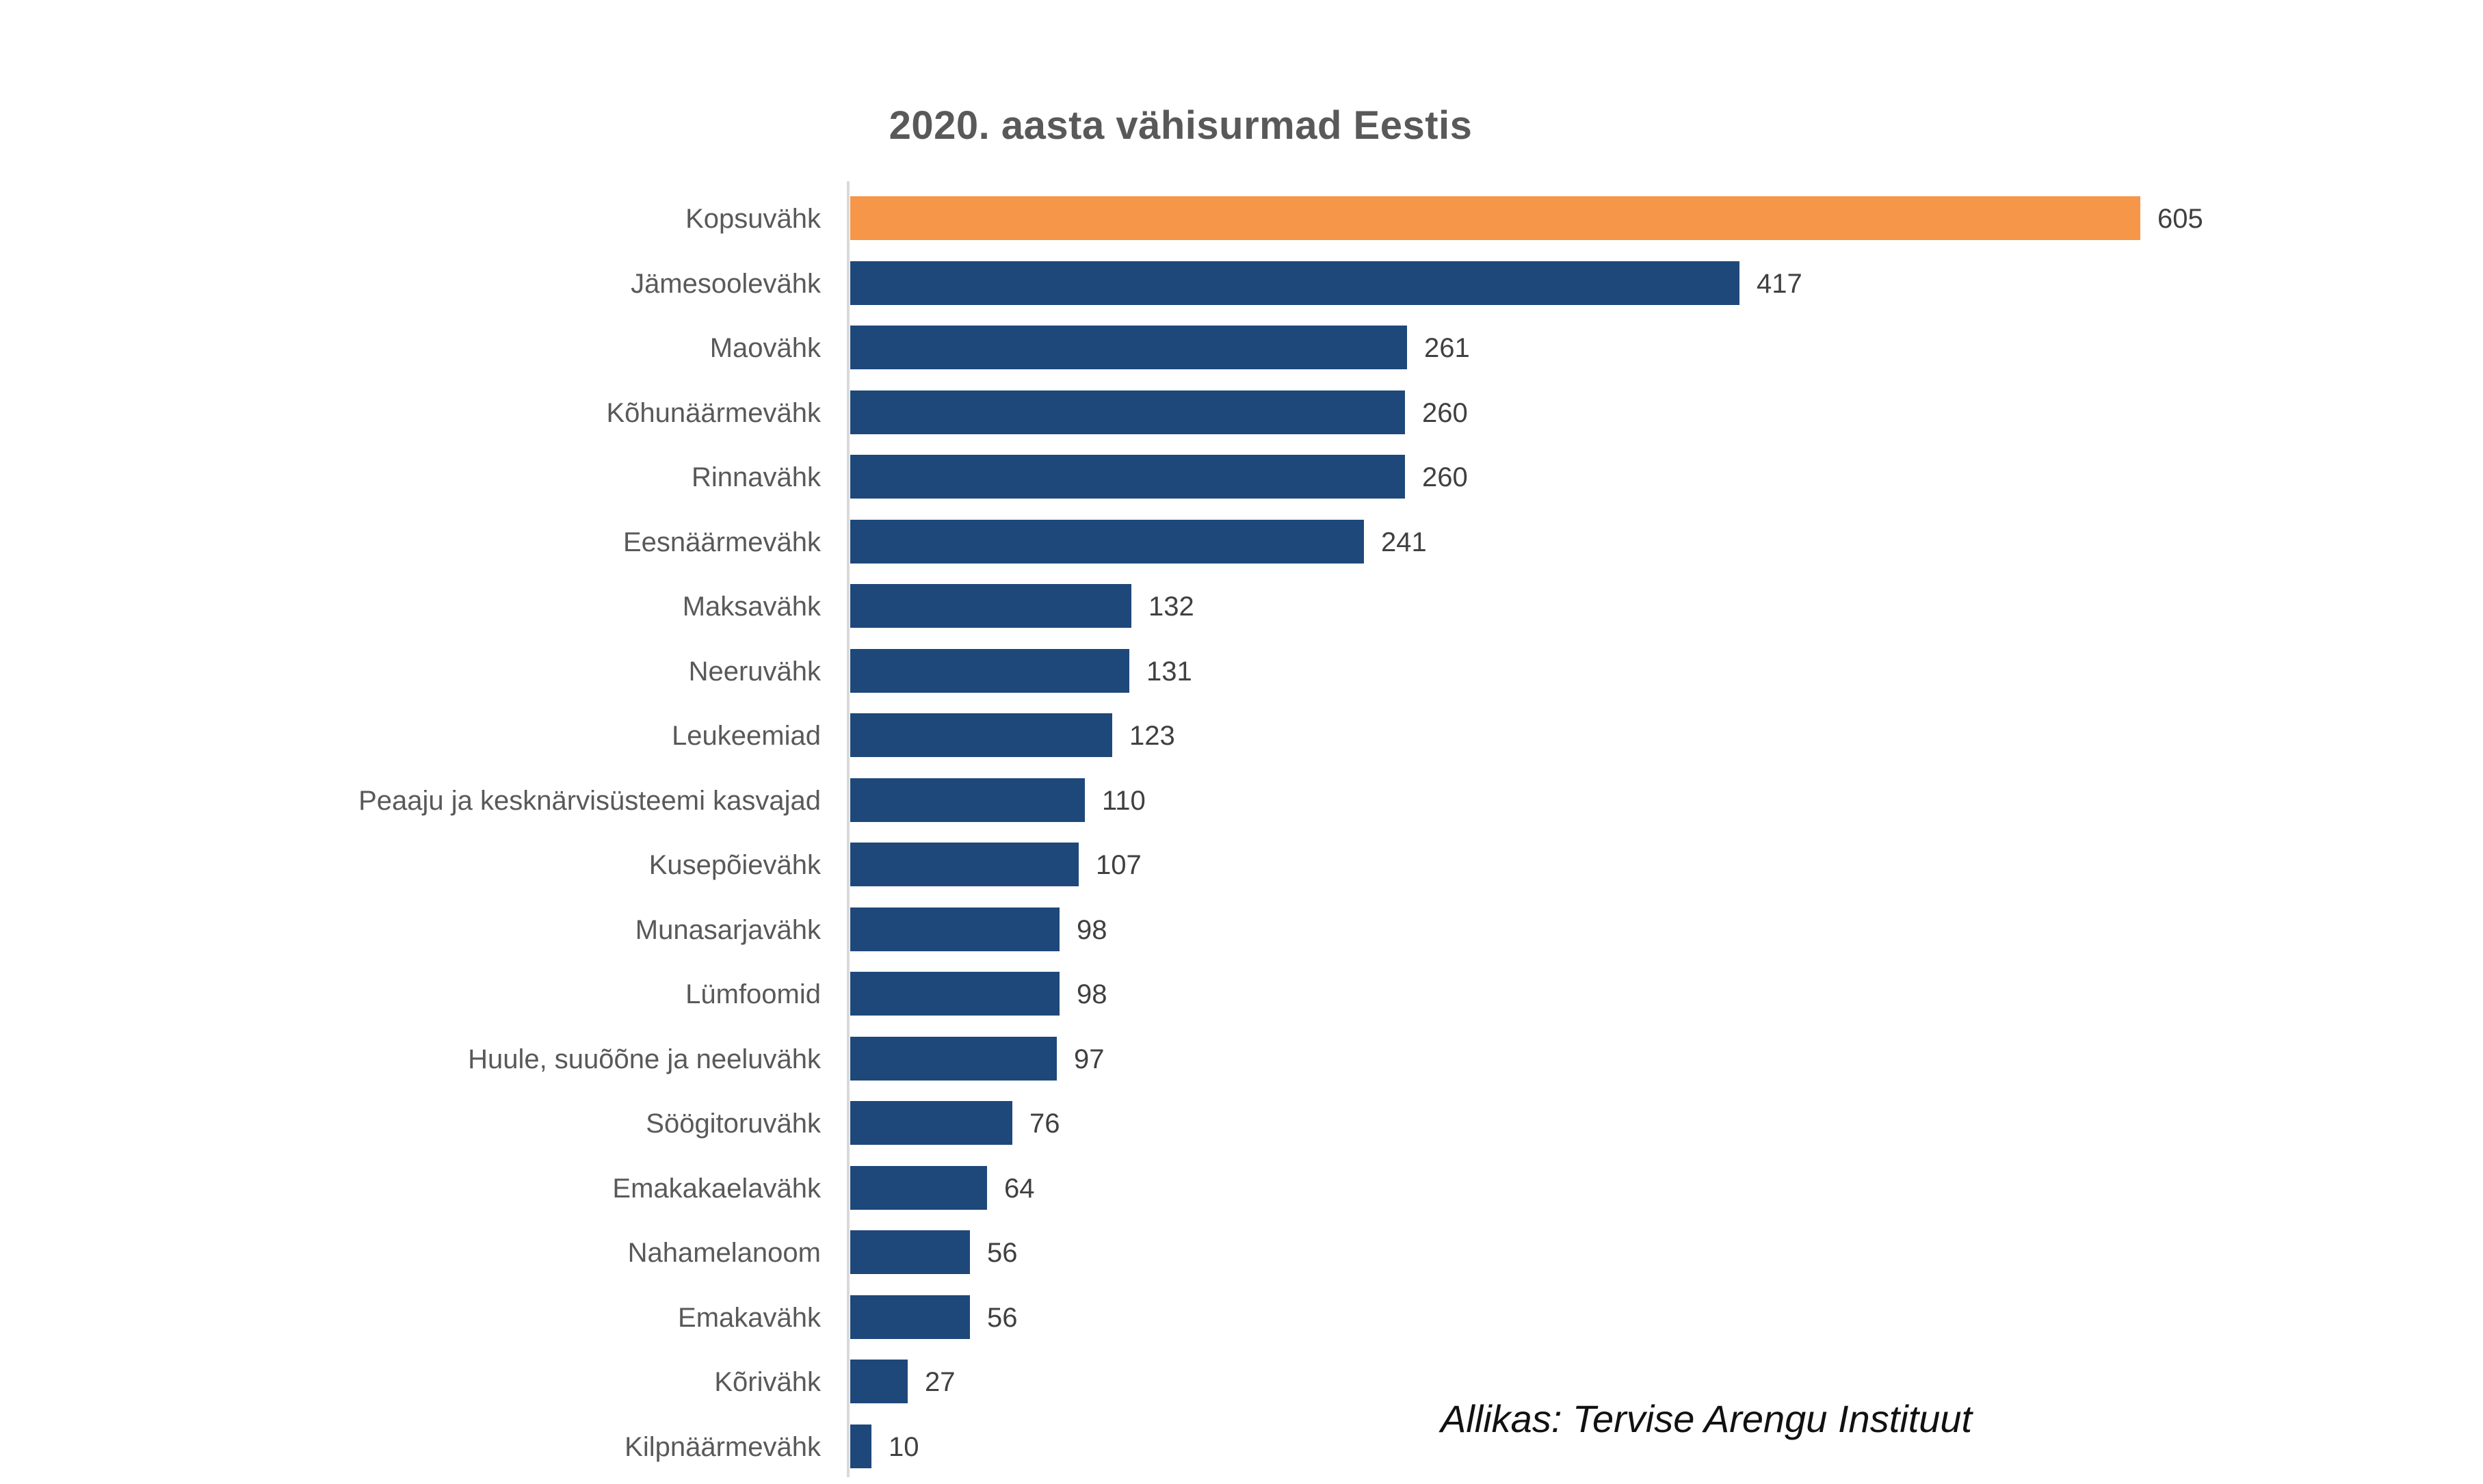  I want to click on value-label: 123, so click(1152, 736).